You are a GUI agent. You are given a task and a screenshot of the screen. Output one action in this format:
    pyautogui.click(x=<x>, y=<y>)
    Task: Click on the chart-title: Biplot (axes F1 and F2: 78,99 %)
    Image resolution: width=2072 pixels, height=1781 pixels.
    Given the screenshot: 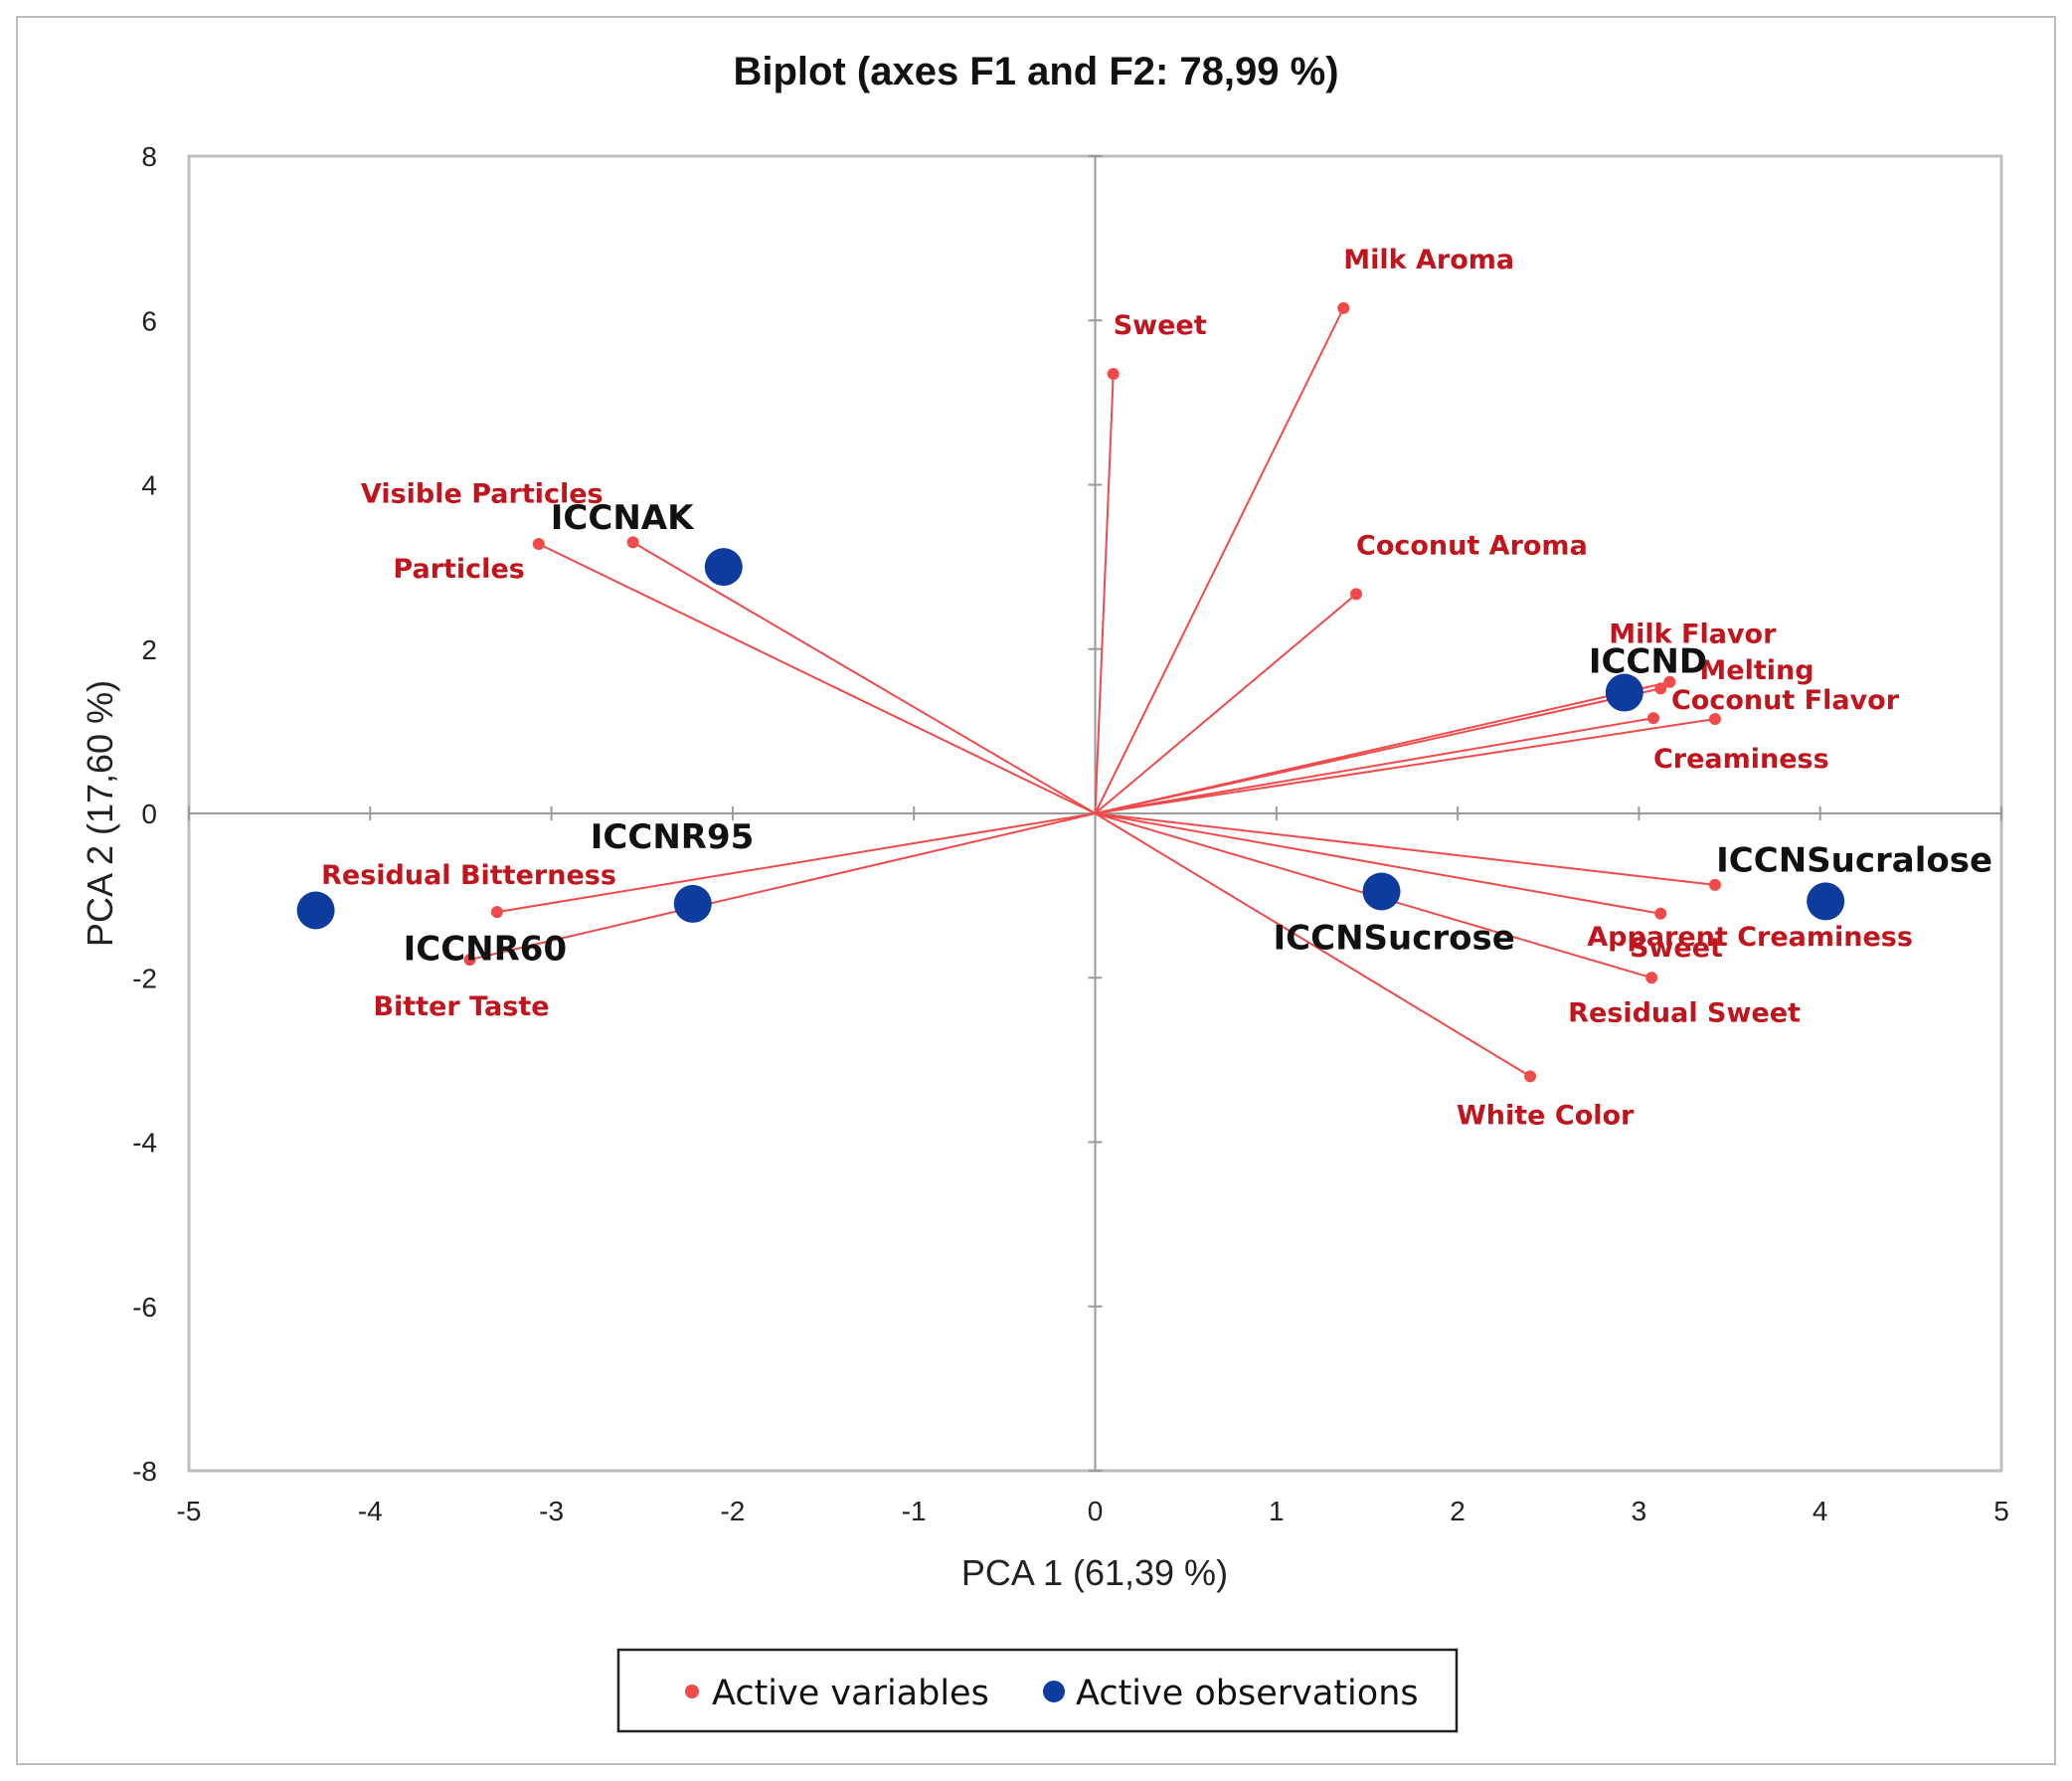 What is the action you would take?
    pyautogui.click(x=1035, y=71)
    